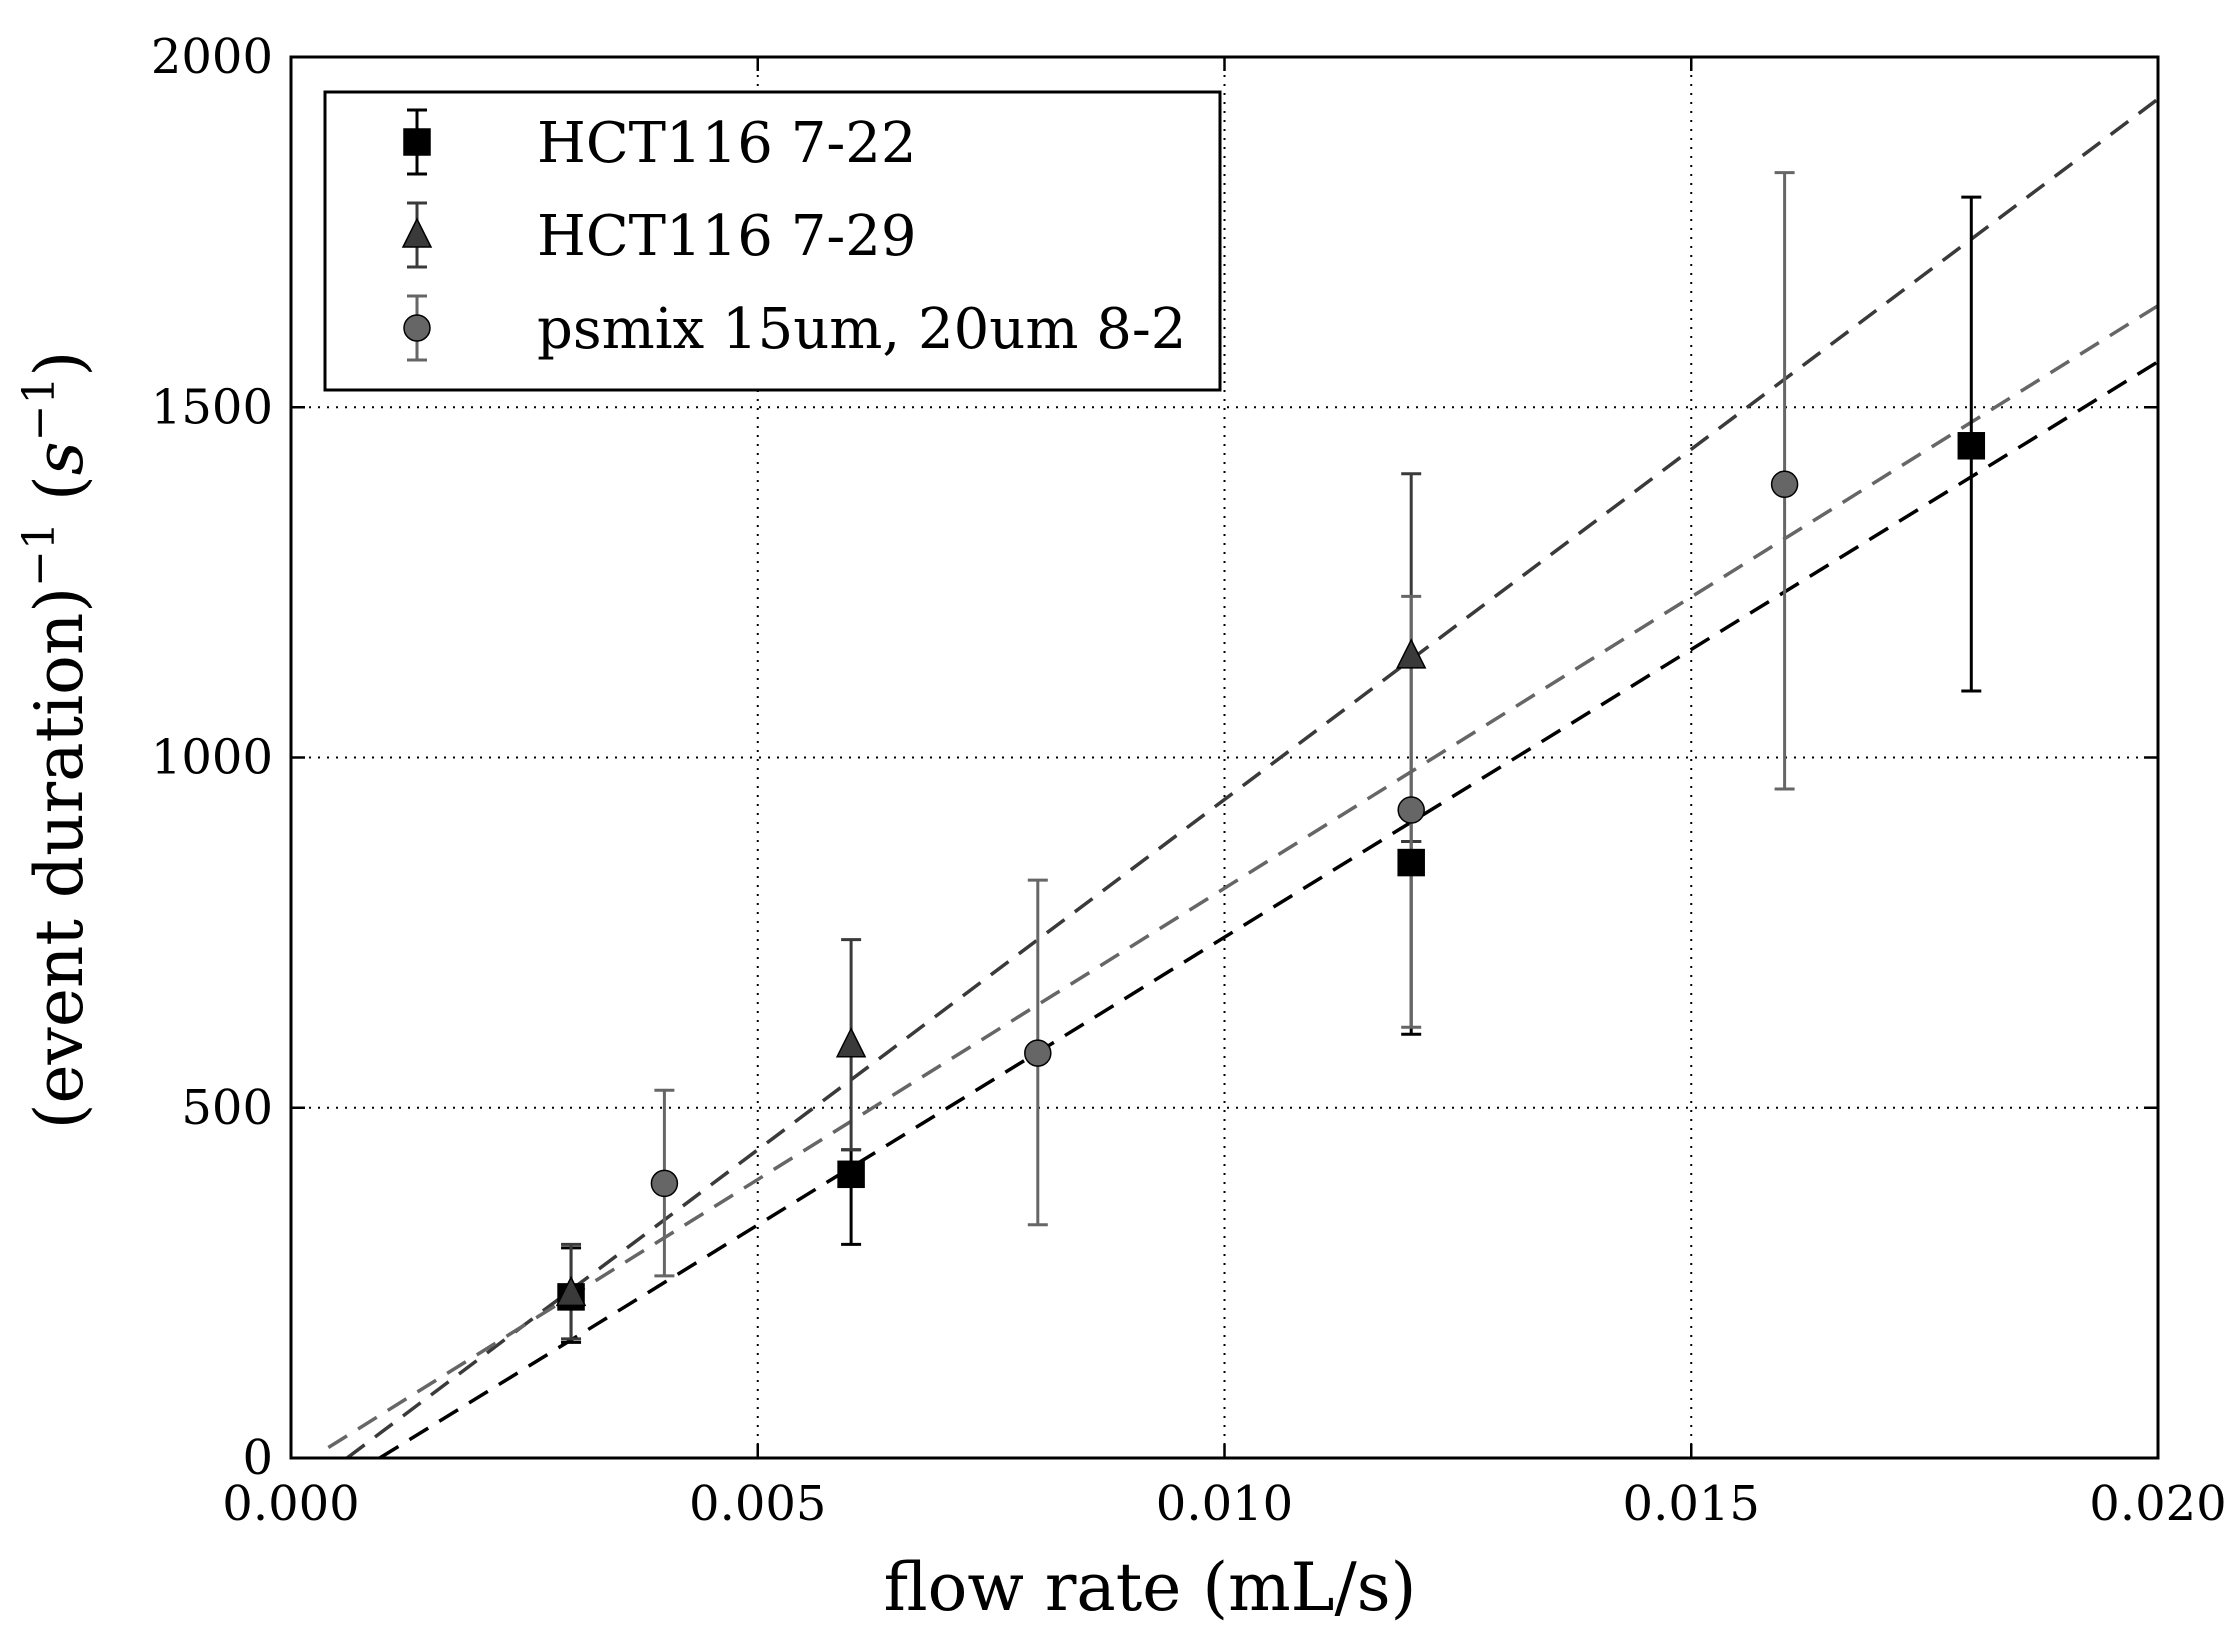 The image size is (2239, 1638). I want to click on x-tick-label: 0.005, so click(757, 1504).